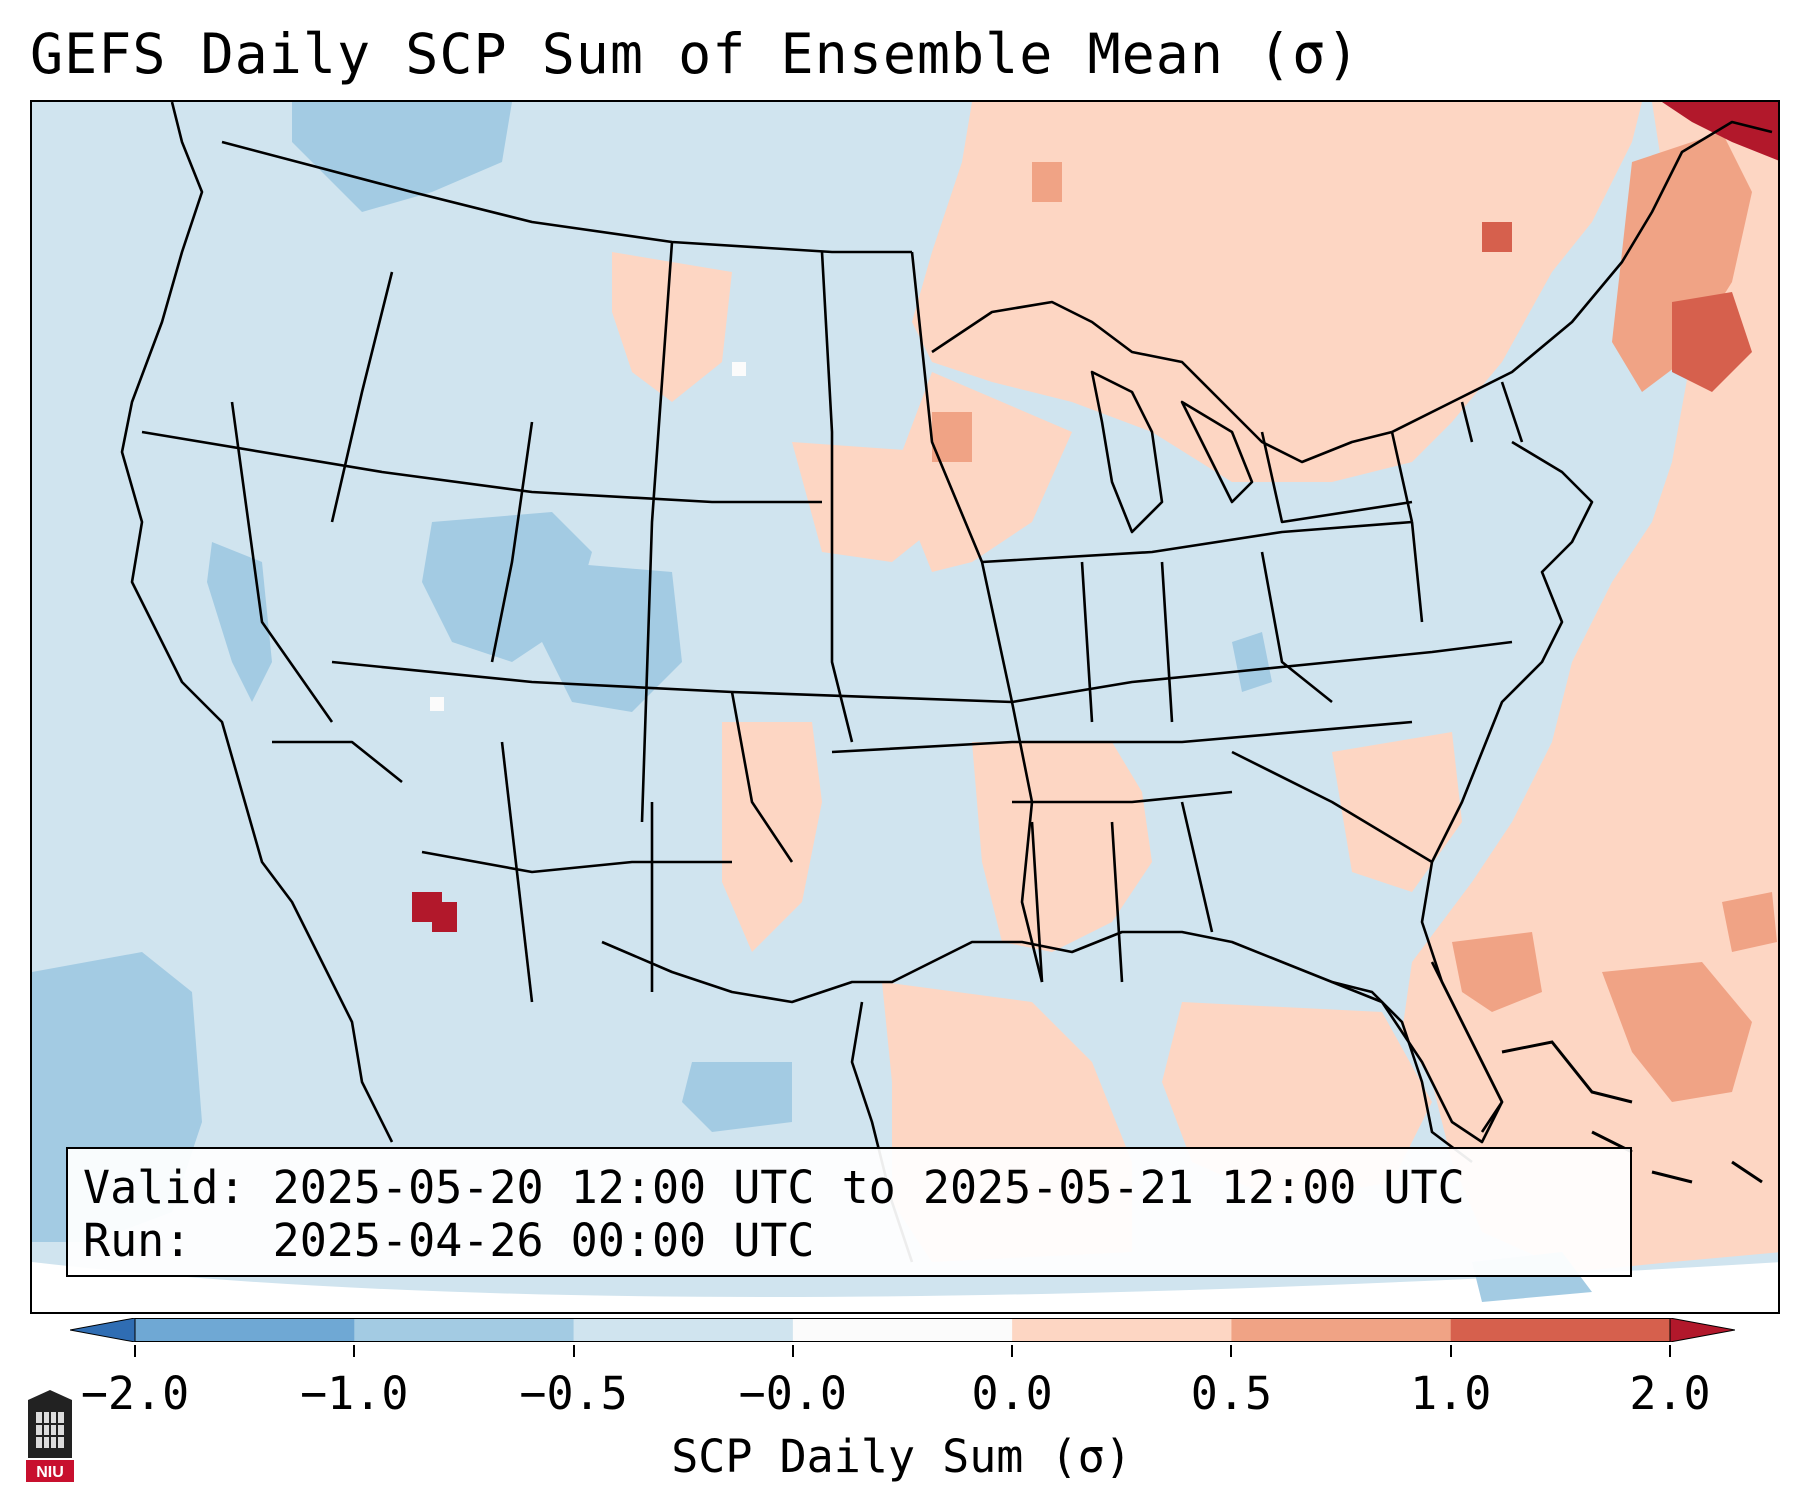 The image size is (1803, 1506). Describe the element at coordinates (573, 1393) in the screenshot. I see `colorbar-tick-label: −0.5` at that location.